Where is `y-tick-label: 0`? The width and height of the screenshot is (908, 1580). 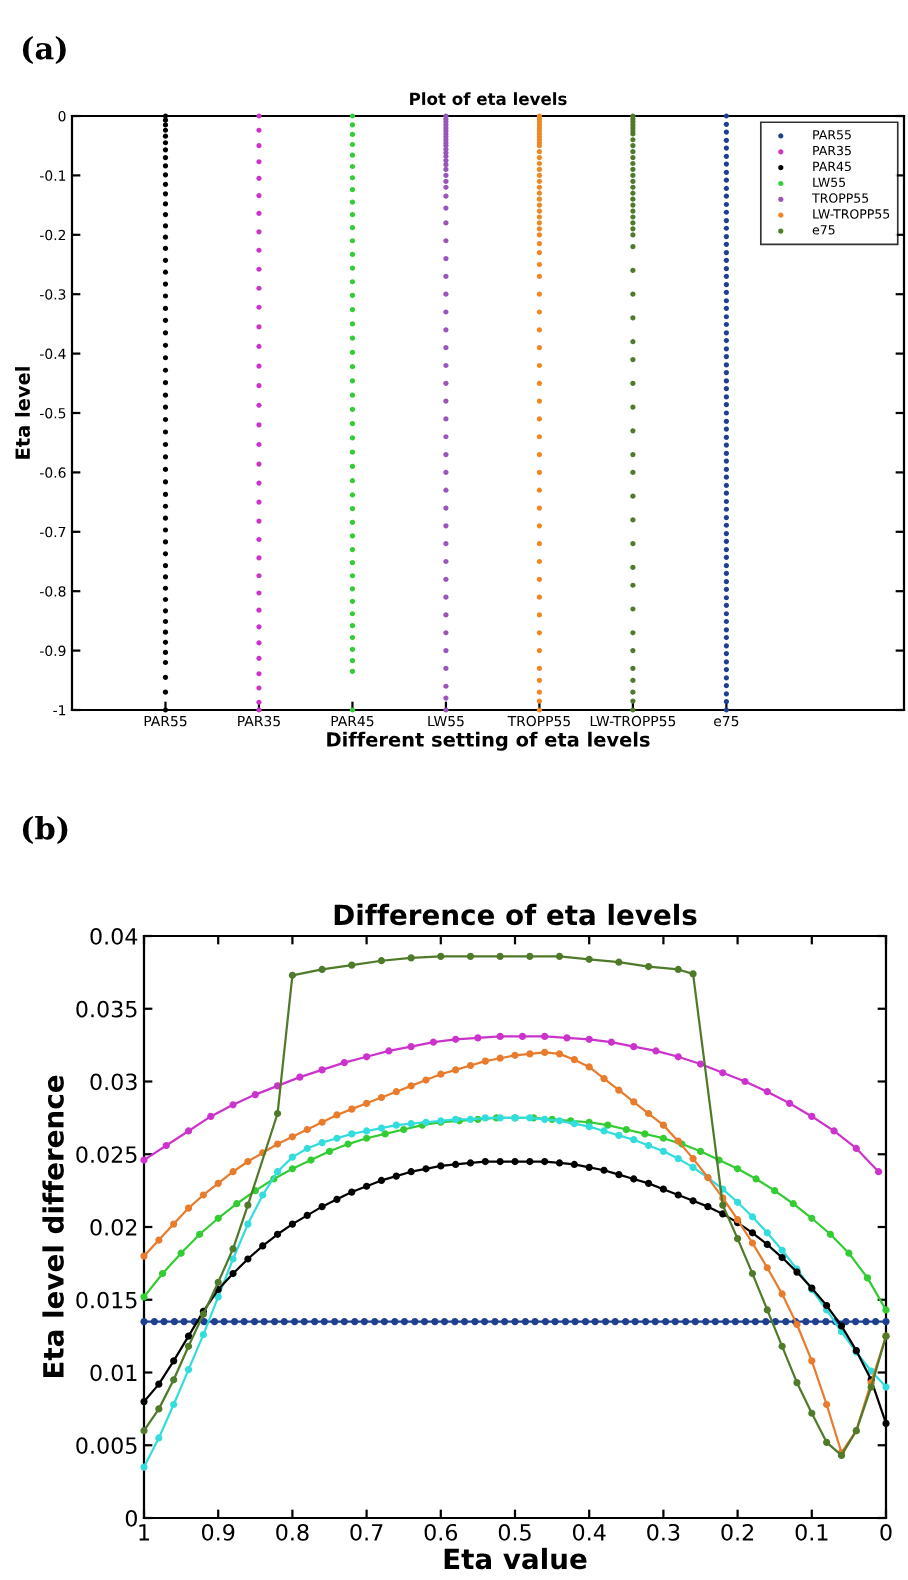
y-tick-label: 0 is located at coordinates (131, 1518).